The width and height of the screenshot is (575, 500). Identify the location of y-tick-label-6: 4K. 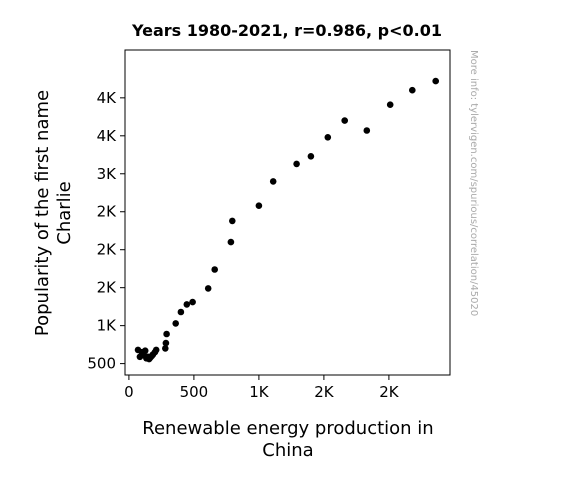
(107, 136).